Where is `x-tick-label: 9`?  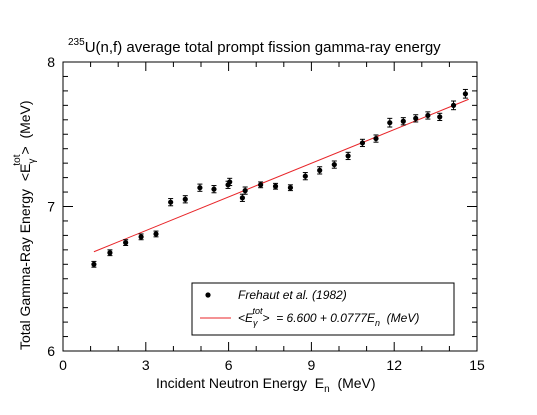
x-tick-label: 9 is located at coordinates (312, 365).